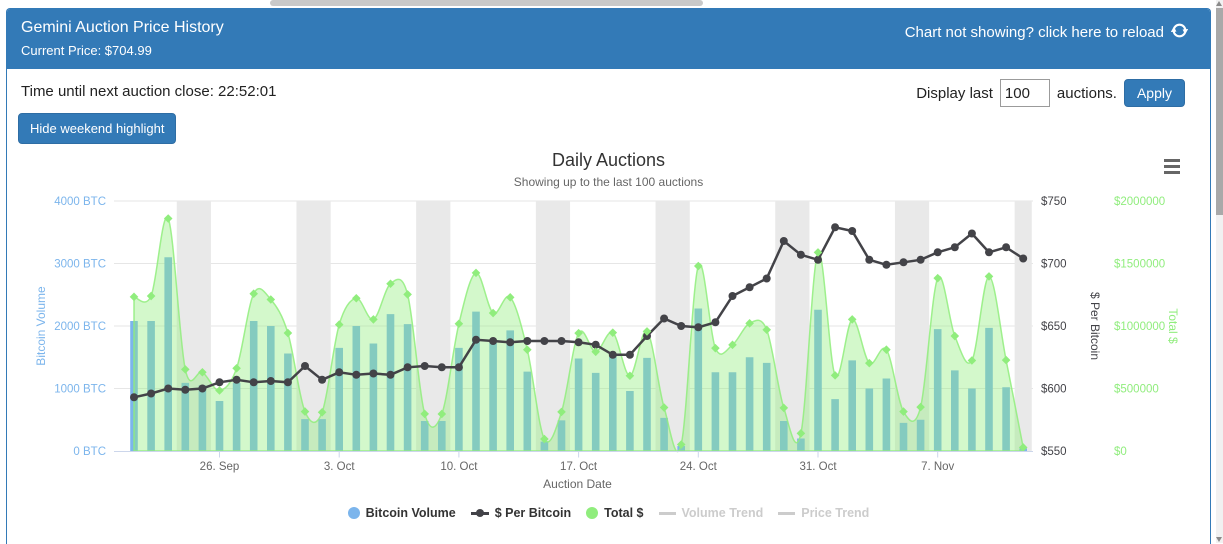  What do you see at coordinates (486, 3) in the screenshot?
I see `horizontal-scrollbar-thumb` at bounding box center [486, 3].